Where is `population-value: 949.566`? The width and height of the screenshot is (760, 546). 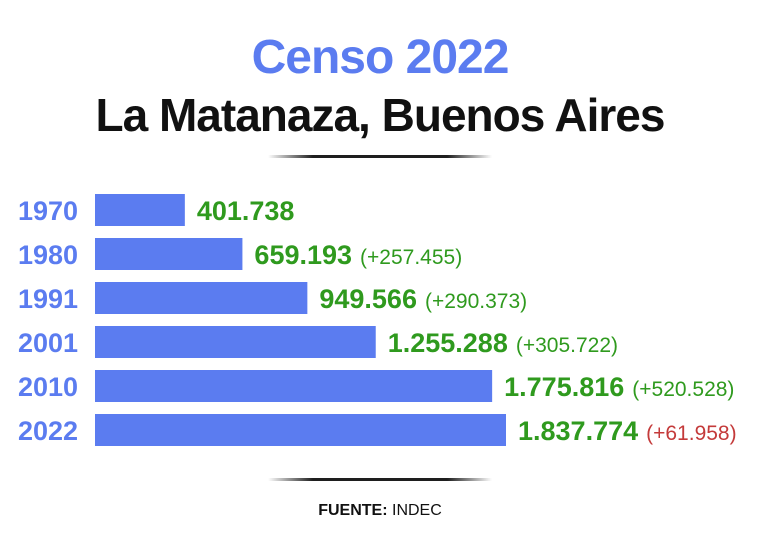
population-value: 949.566 is located at coordinates (368, 299).